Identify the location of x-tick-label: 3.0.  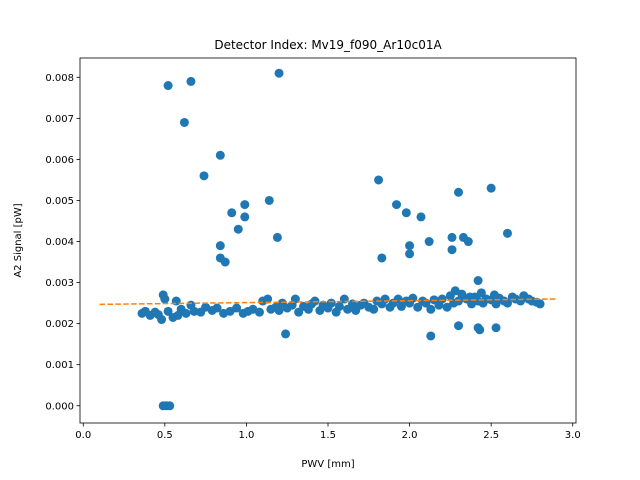
(573, 435).